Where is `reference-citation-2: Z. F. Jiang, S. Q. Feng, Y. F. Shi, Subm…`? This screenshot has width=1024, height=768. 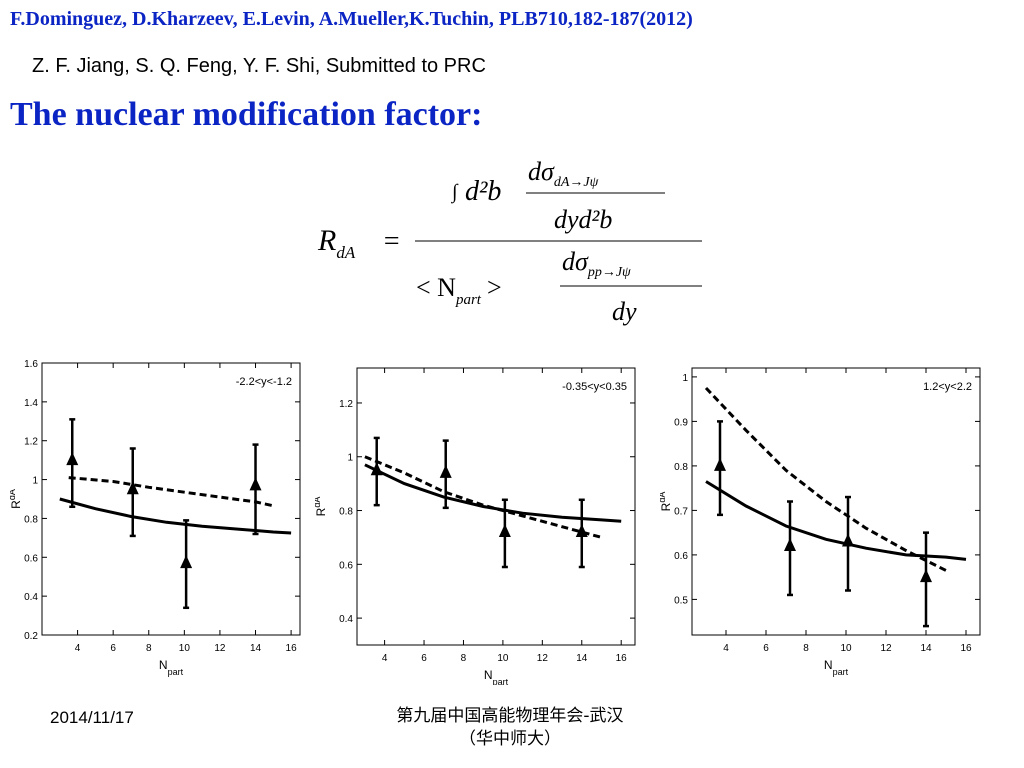 reference-citation-2: Z. F. Jiang, S. Q. Feng, Y. F. Shi, Subm… is located at coordinates (259, 66).